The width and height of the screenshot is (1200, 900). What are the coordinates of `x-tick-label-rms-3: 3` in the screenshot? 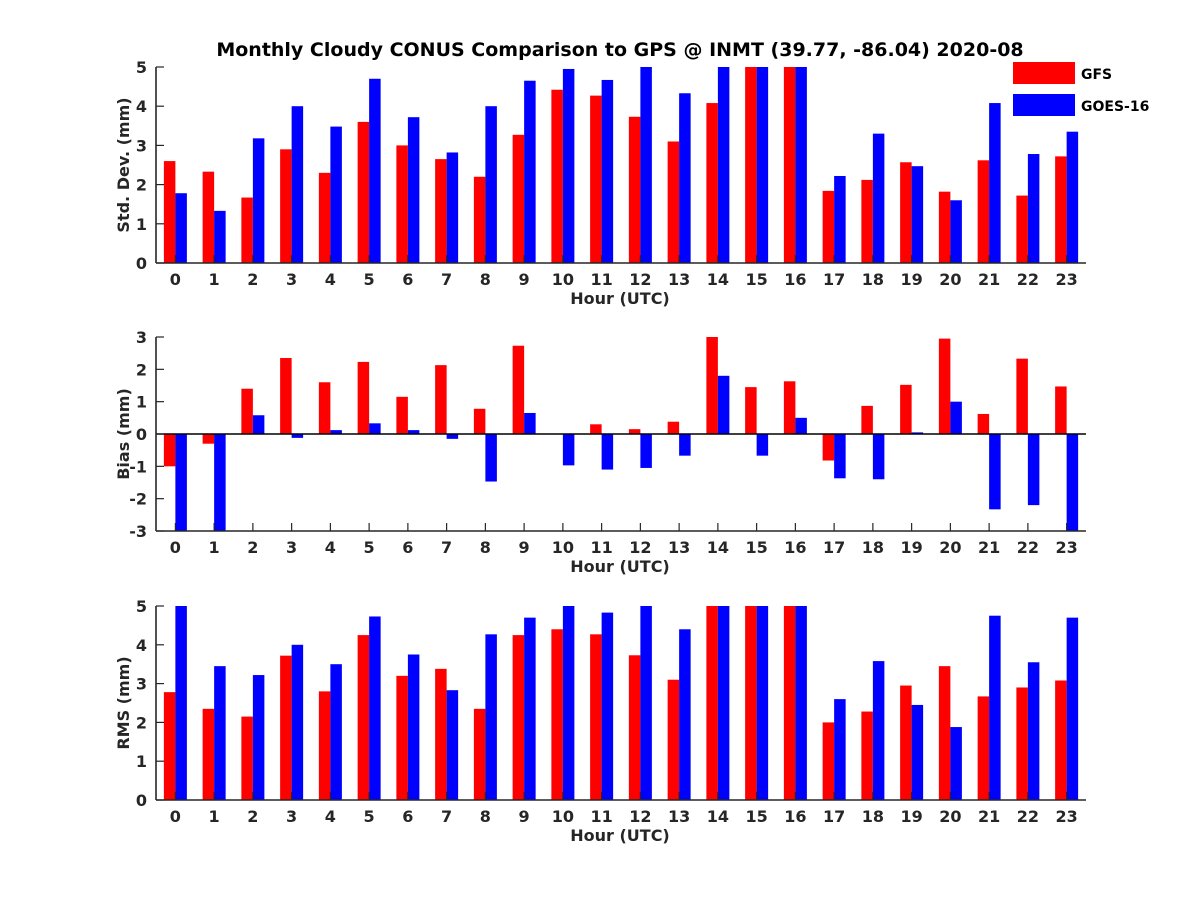 It's located at (291, 816).